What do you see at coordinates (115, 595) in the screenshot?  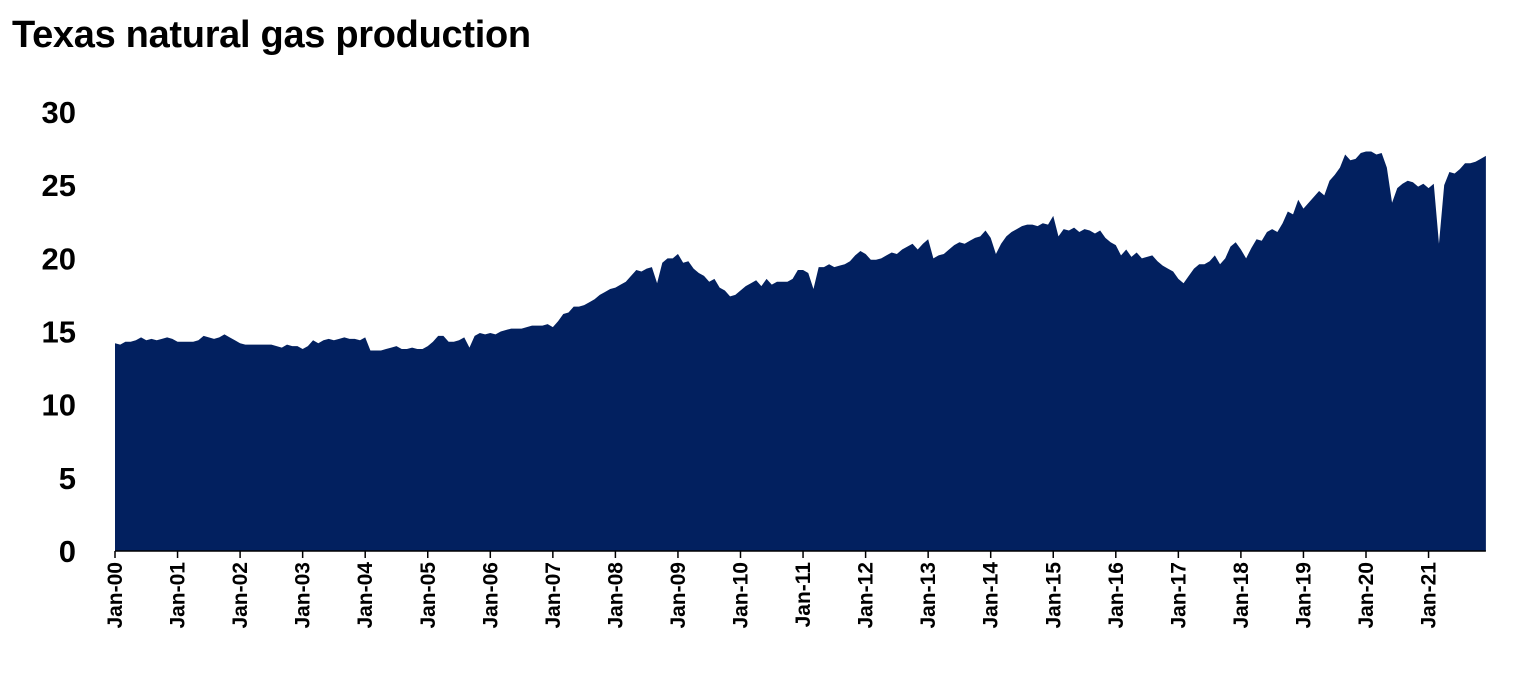 I see `x-tick-label: Jan-00` at bounding box center [115, 595].